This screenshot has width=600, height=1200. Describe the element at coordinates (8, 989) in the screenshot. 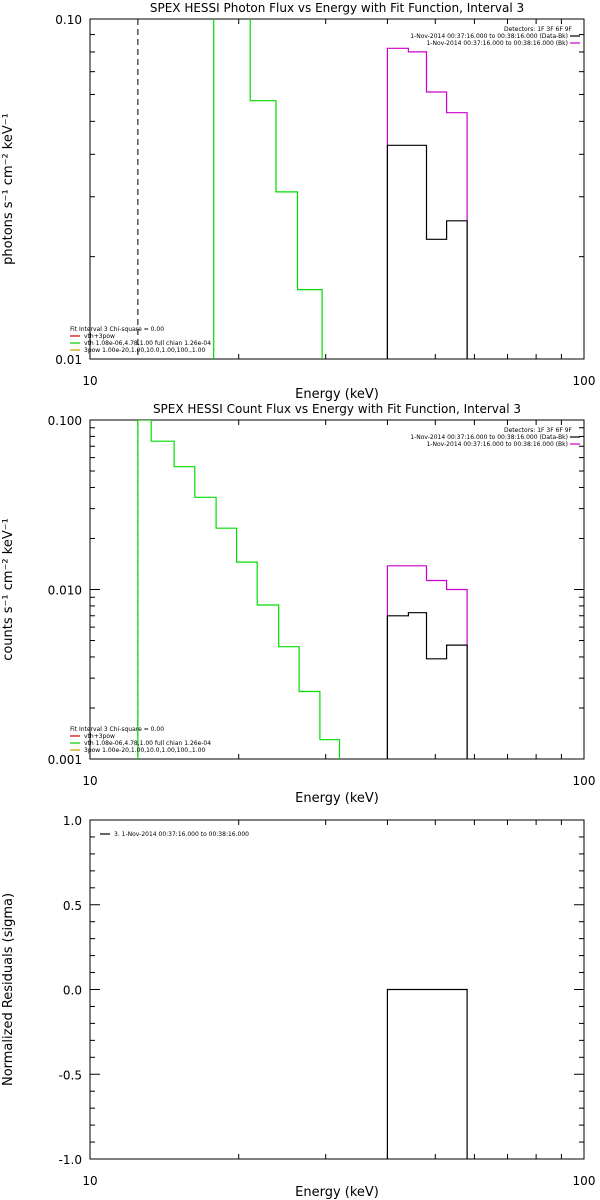

I see `y-axis-label: Normalized Residuals (sigma)` at that location.